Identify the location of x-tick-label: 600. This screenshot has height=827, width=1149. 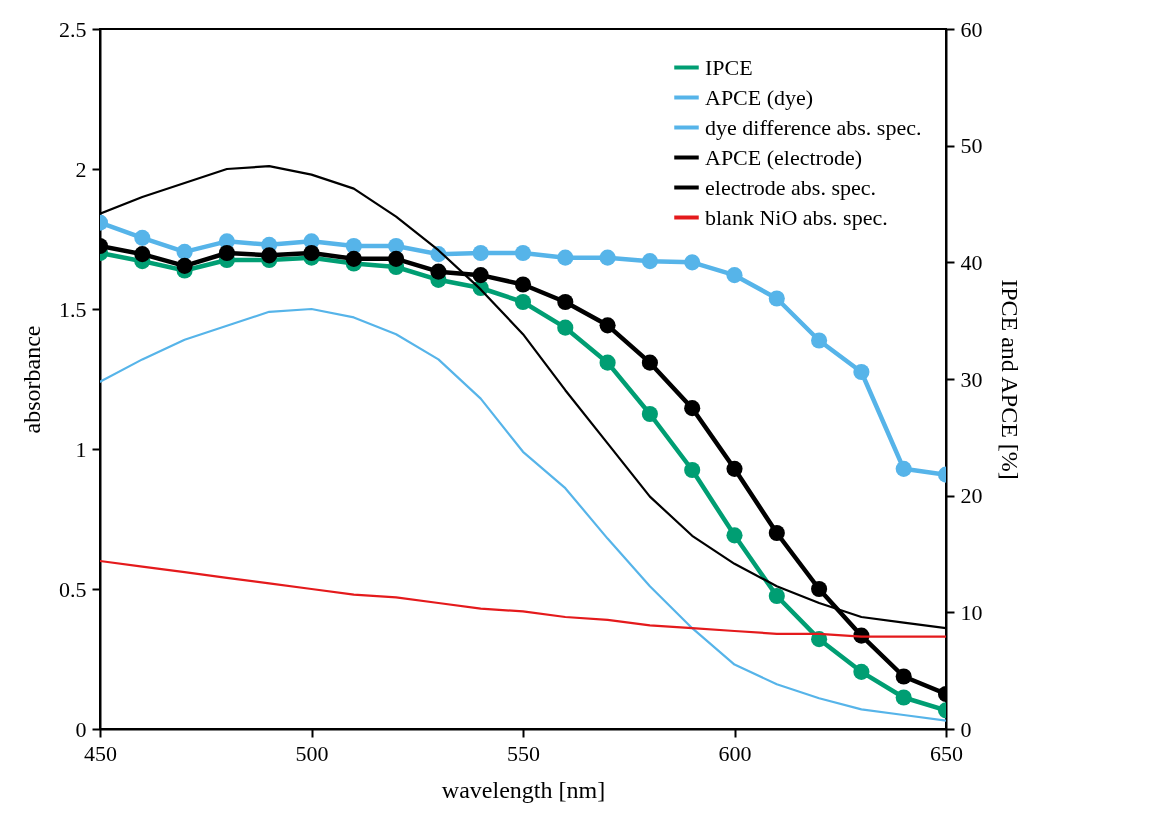
(735, 753).